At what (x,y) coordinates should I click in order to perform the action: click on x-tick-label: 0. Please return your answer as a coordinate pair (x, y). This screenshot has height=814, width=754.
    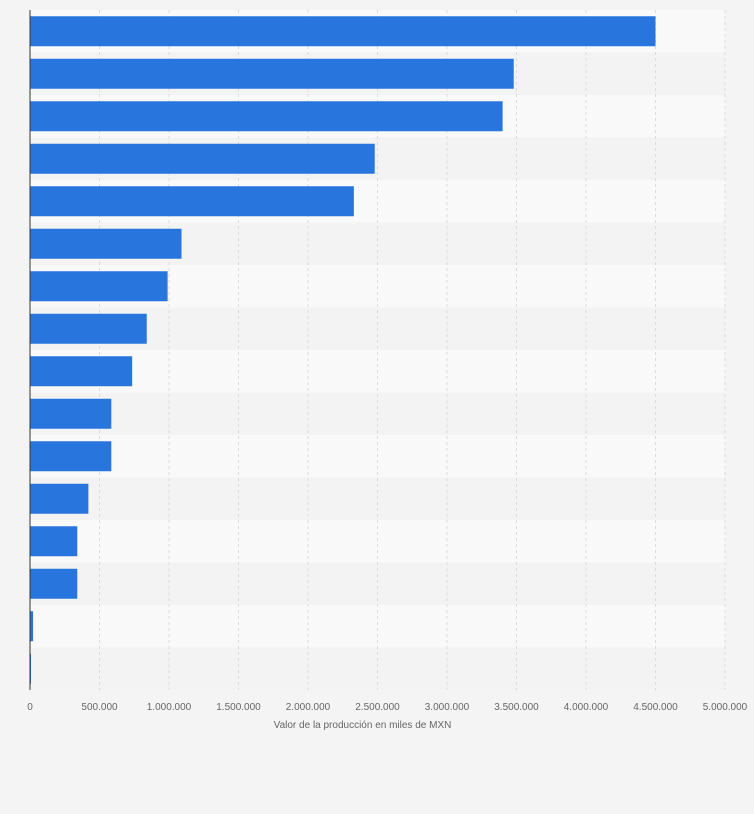
    Looking at the image, I should click on (30, 707).